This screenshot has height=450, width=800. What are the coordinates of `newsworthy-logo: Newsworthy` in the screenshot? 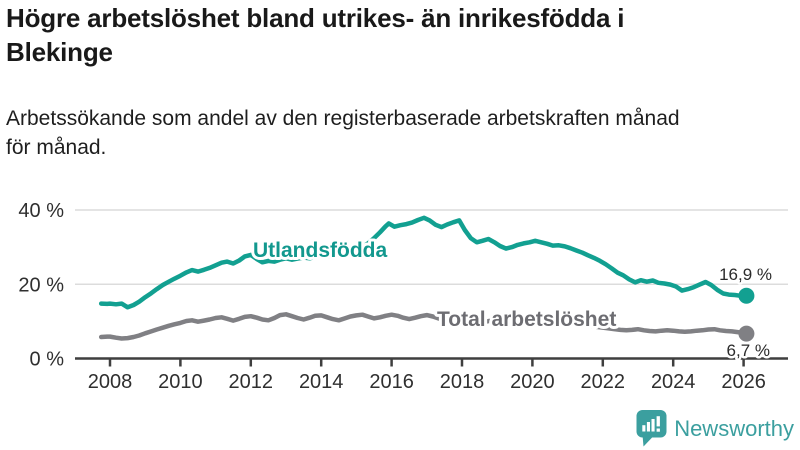 It's located at (715, 428).